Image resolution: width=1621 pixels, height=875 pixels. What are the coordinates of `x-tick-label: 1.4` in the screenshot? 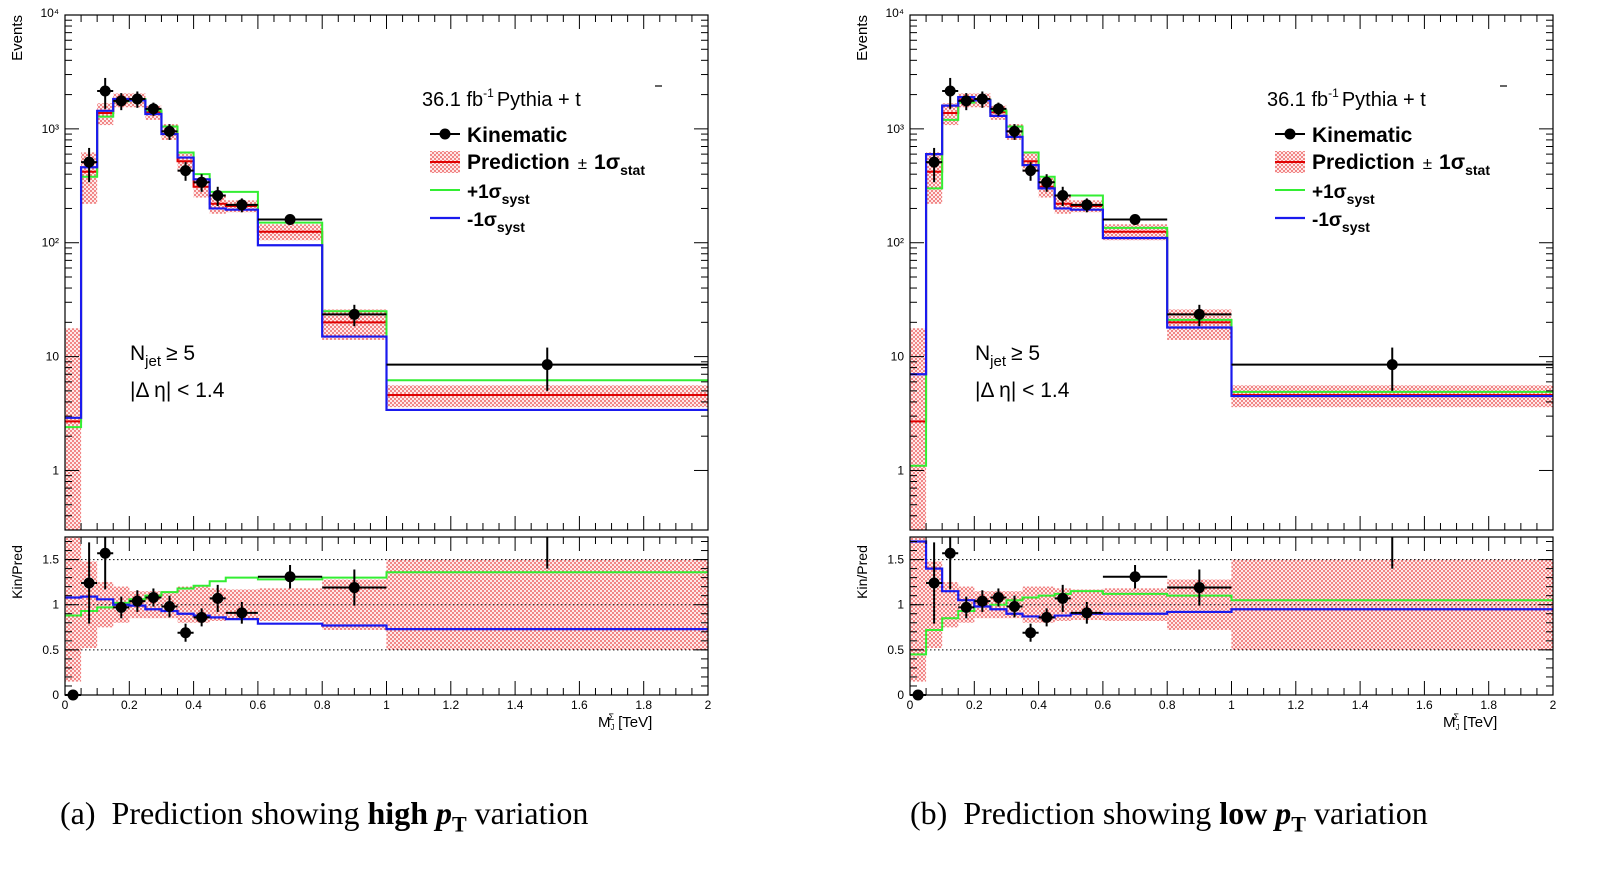 It's located at (1360, 705).